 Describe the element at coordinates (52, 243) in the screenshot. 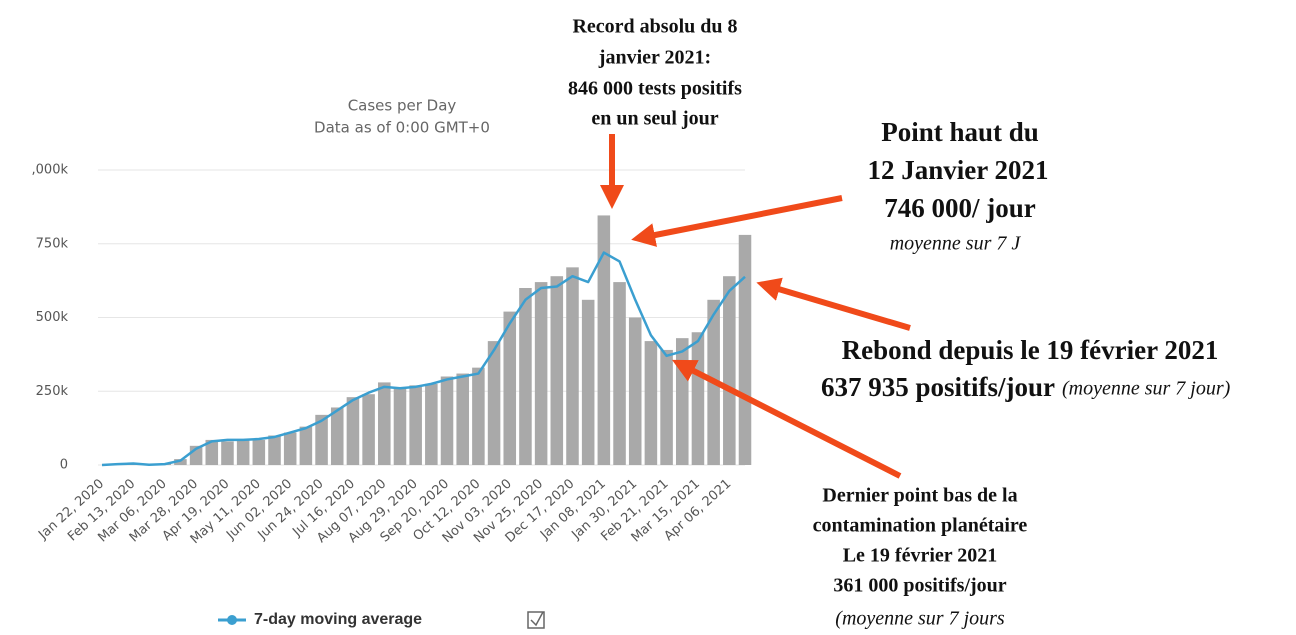

I see `y-tick-label: 750k` at that location.